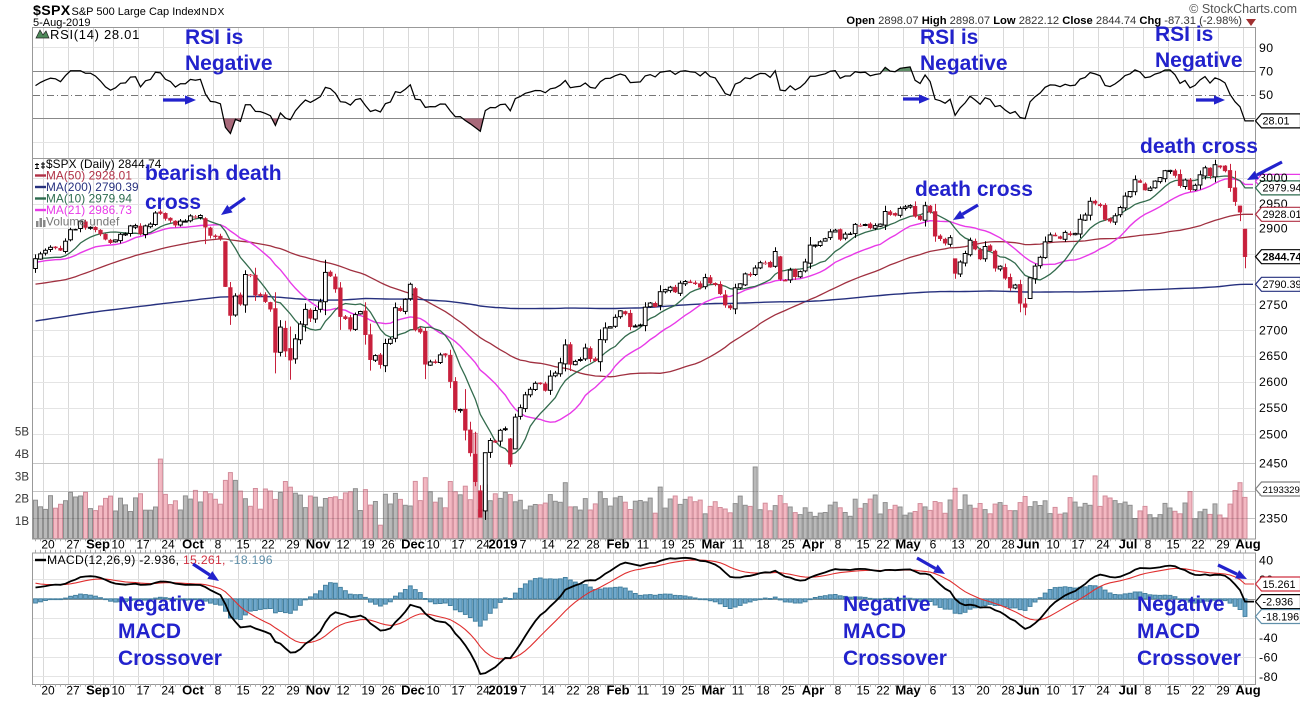 The width and height of the screenshot is (1300, 705). Describe the element at coordinates (136, 12) in the screenshot. I see `svg-text: S&P 500 Large Cap Index` at that location.